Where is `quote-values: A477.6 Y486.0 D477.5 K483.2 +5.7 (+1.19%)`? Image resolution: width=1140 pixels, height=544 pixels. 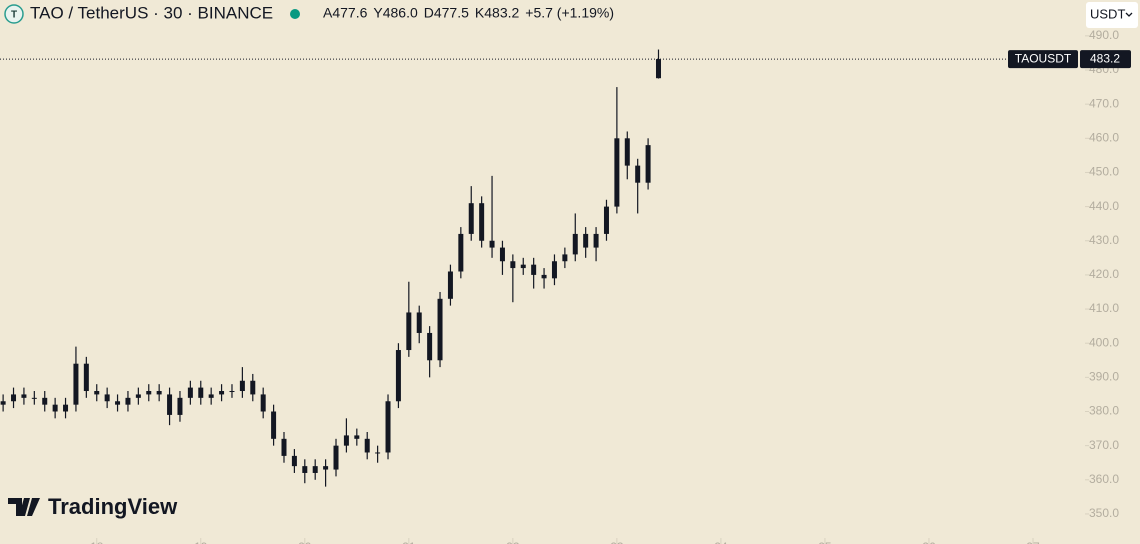
quote-values: A477.6 Y486.0 D477.5 K483.2 +5.7 (+1.19%) is located at coordinates (468, 13).